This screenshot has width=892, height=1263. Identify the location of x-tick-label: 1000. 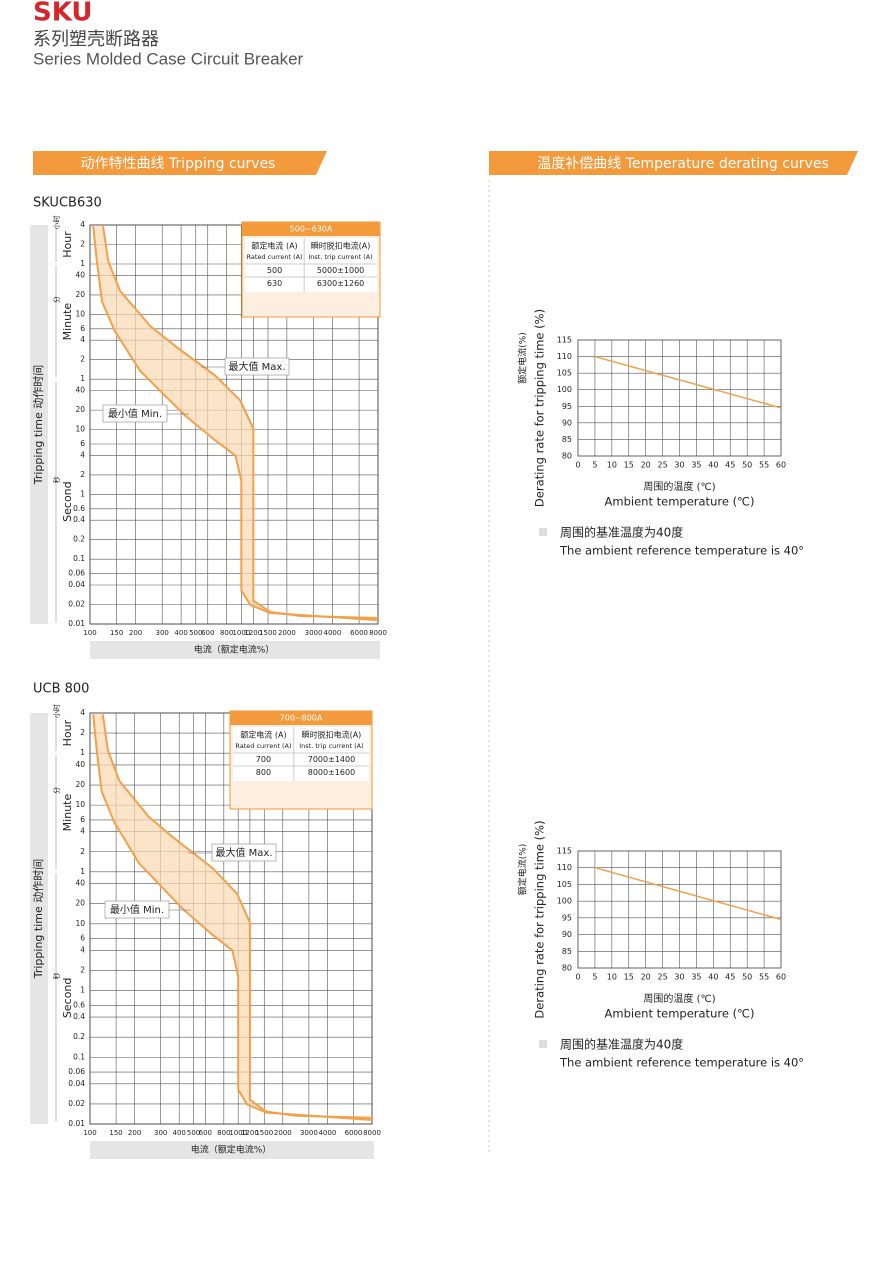
(238, 1133).